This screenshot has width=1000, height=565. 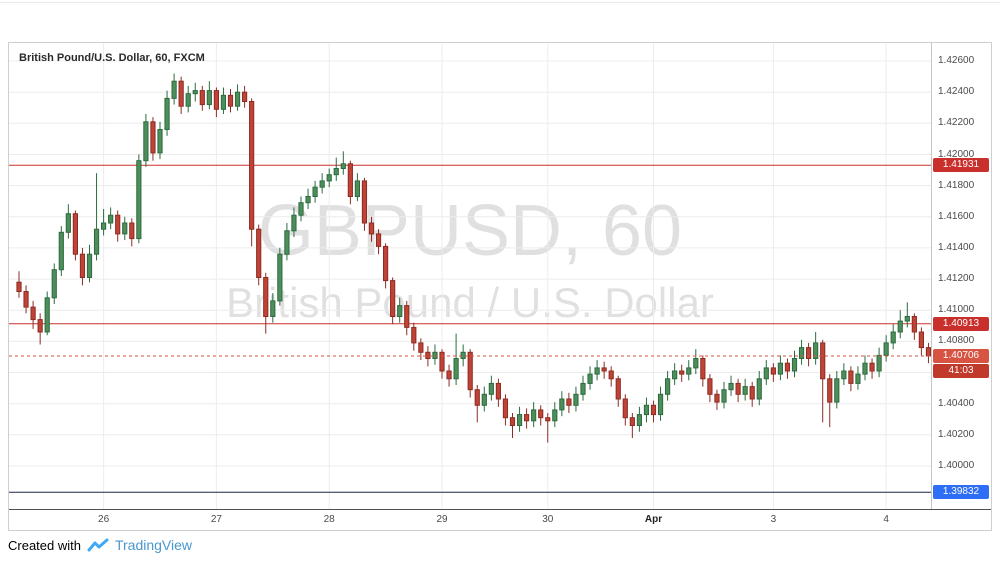 What do you see at coordinates (956, 247) in the screenshot?
I see `price-tick: 1.41400` at bounding box center [956, 247].